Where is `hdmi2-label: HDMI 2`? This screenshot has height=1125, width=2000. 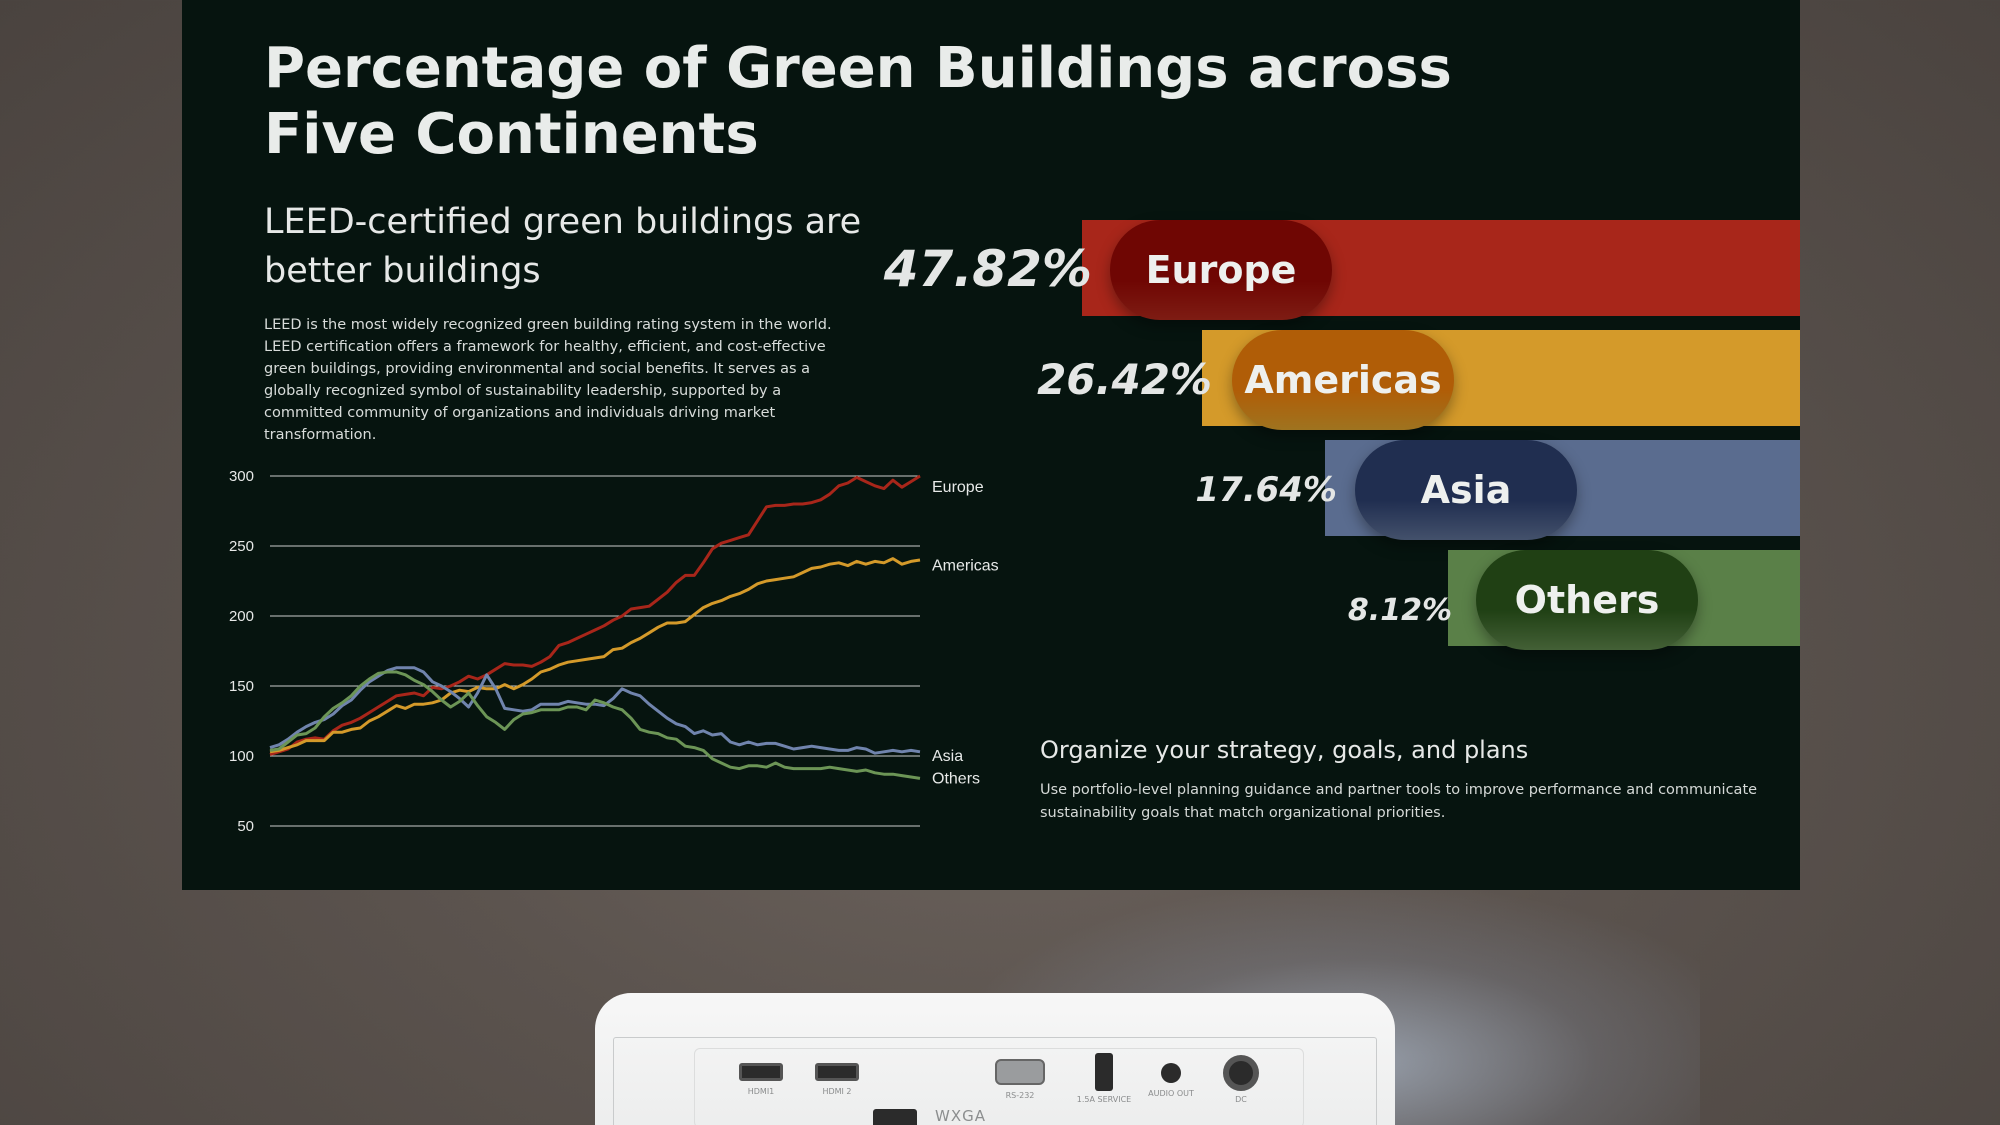
hdmi2-label: HDMI 2 is located at coordinates (837, 1091).